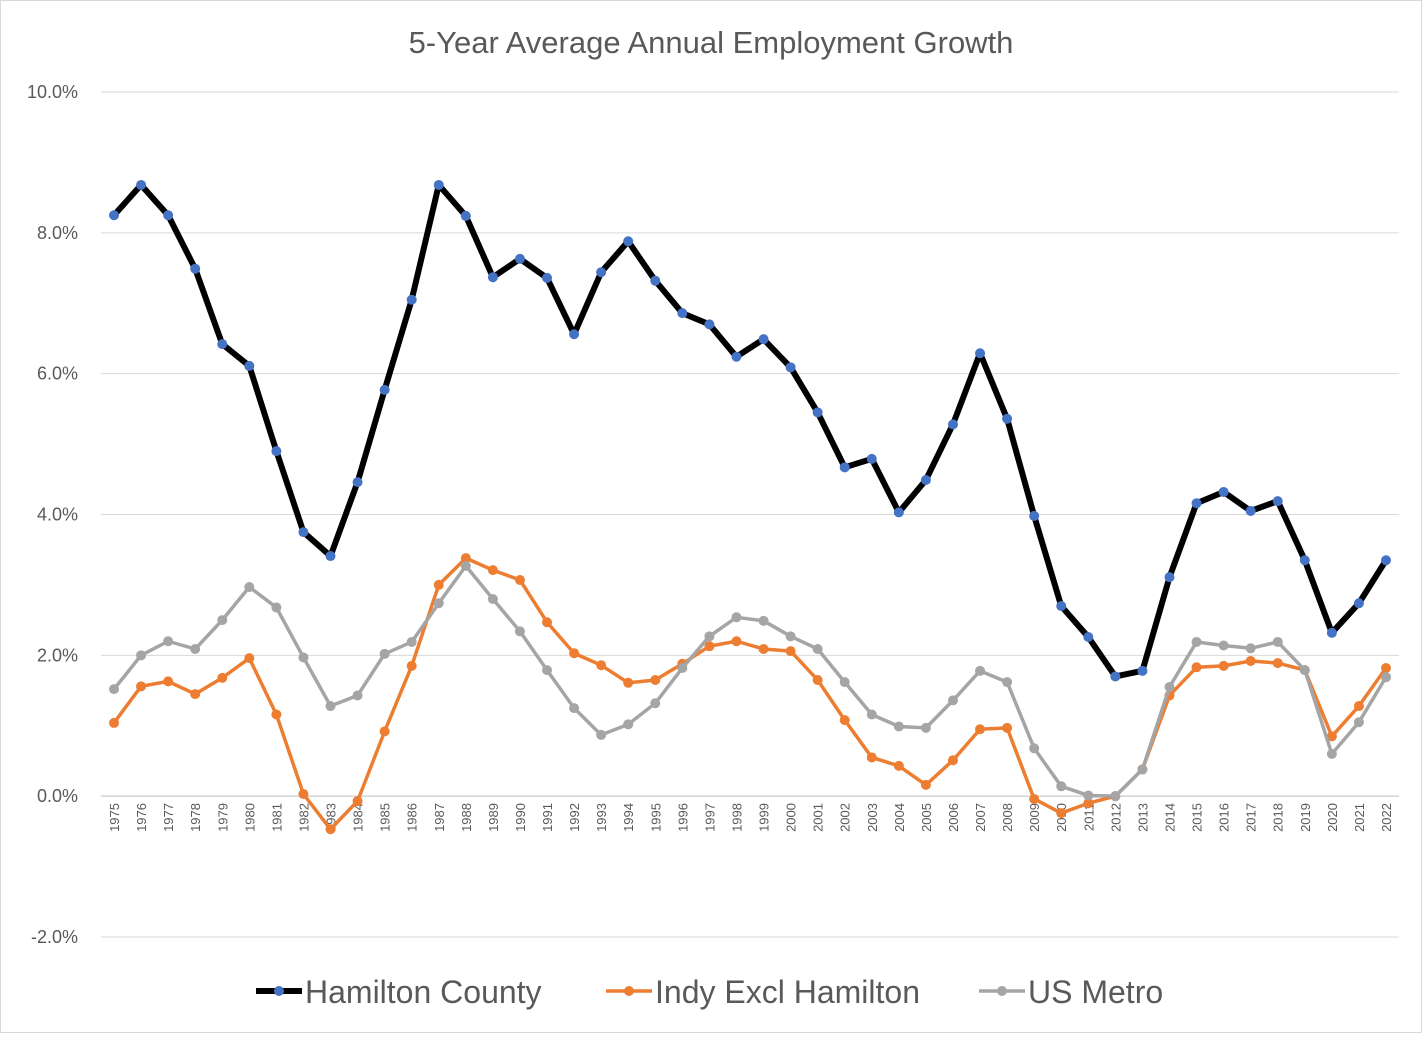 The width and height of the screenshot is (1422, 1037). I want to click on legend-item: Indy Excl Hamilton, so click(763, 992).